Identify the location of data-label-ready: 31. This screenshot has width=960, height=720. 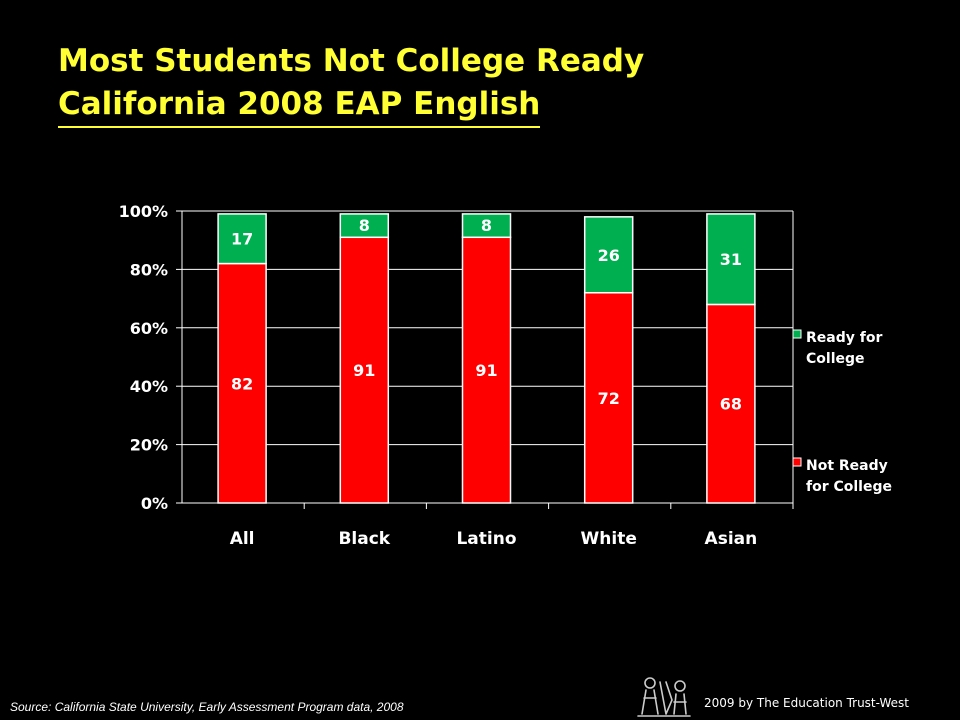
(731, 259).